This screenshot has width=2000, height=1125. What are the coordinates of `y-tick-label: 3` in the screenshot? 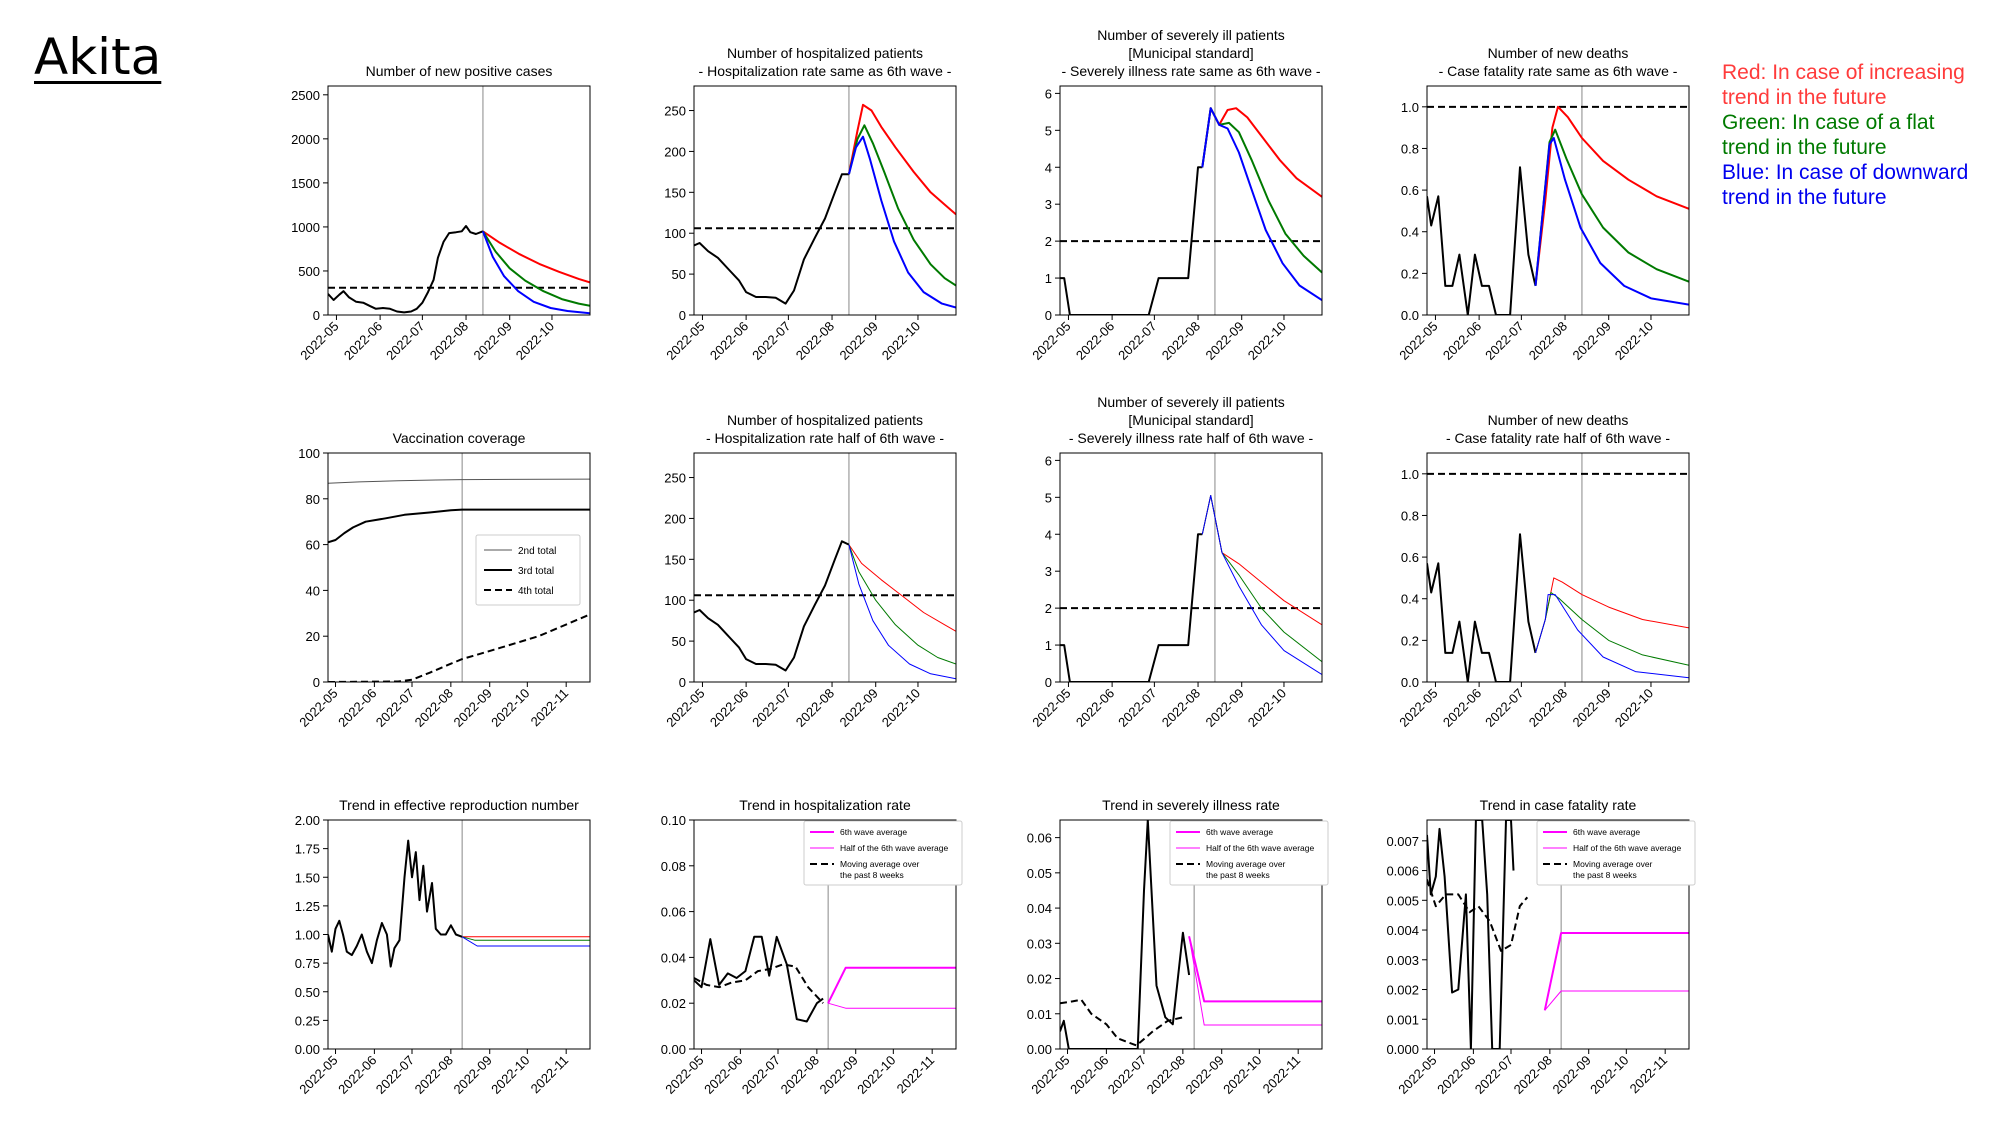 It's located at (1048, 571).